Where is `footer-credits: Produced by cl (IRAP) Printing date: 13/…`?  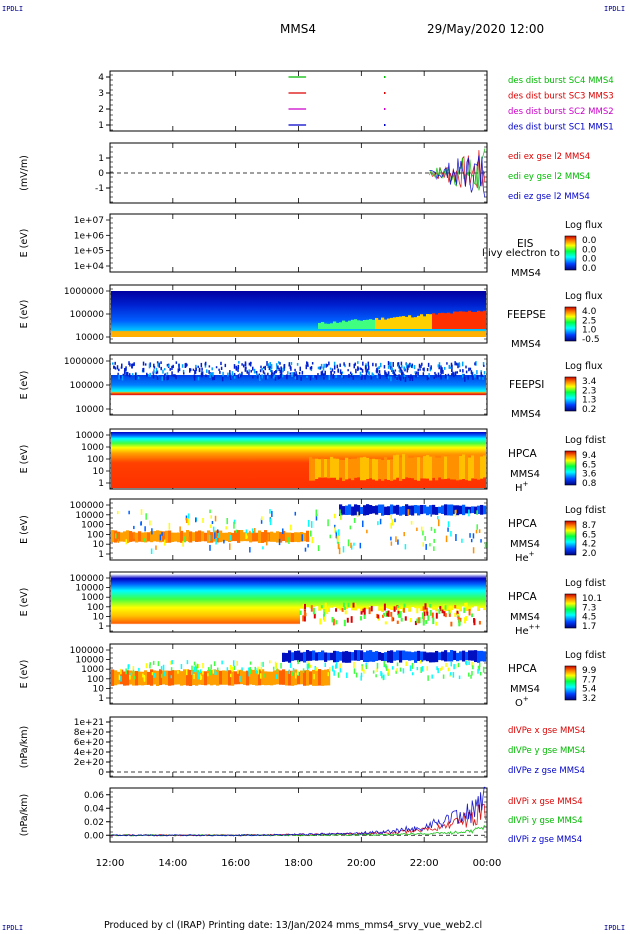
footer-credits: Produced by cl (IRAP) Printing date: 13/… is located at coordinates (293, 925).